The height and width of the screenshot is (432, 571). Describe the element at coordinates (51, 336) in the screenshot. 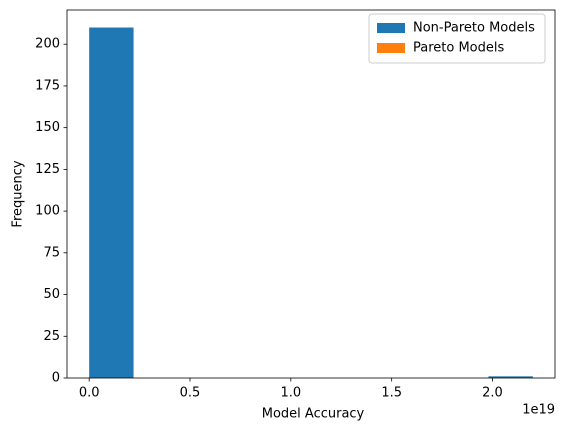

I see `y-tick-label: 25` at that location.